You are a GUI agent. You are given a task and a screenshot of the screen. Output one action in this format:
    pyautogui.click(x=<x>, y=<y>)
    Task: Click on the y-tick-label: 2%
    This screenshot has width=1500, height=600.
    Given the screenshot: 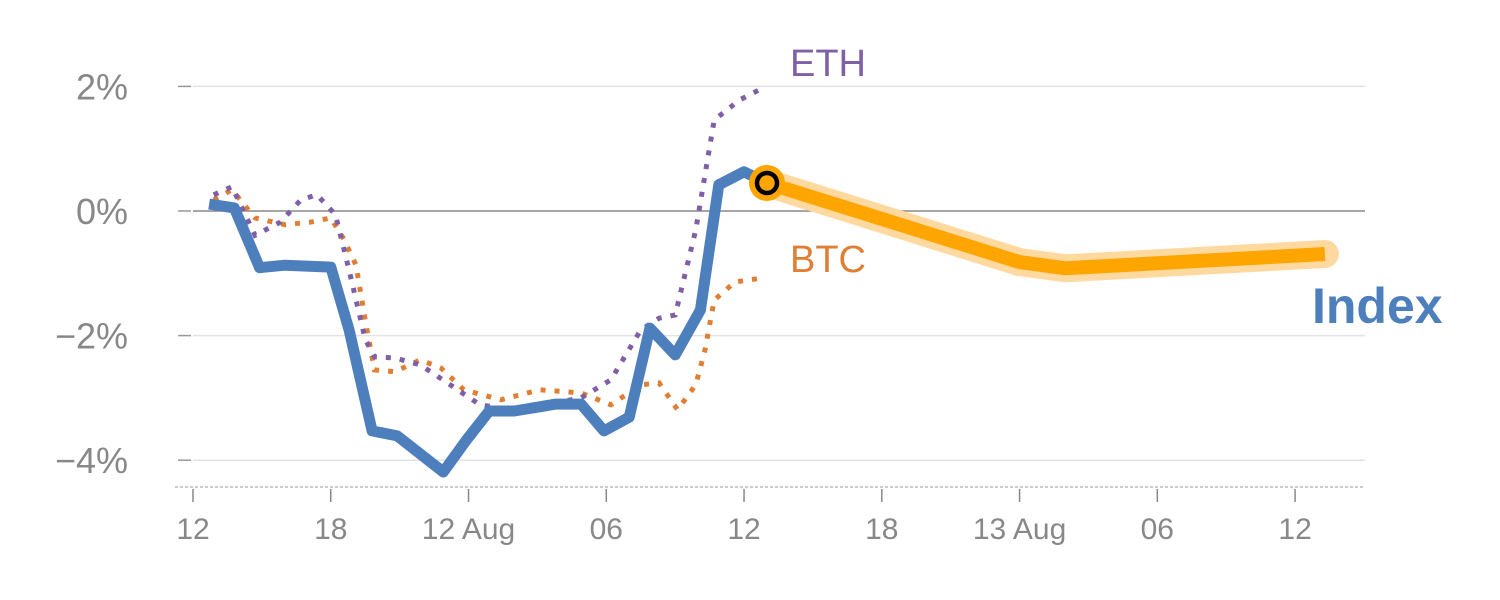 What is the action you would take?
    pyautogui.click(x=102, y=86)
    